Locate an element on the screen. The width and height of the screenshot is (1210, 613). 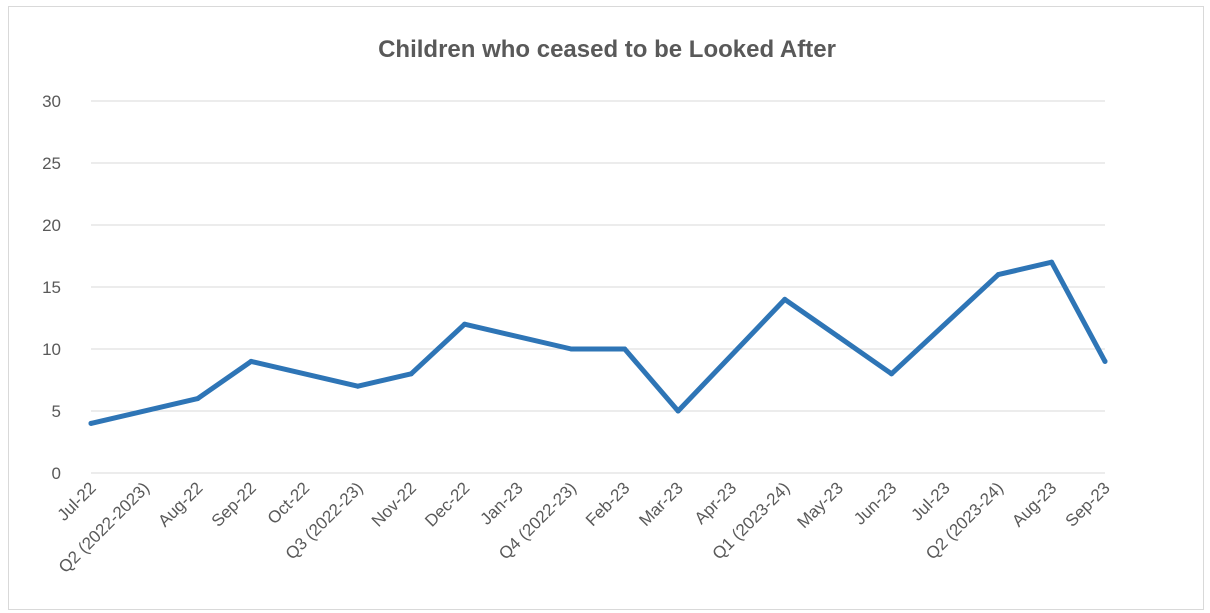
x-tick-label: Dec-22 is located at coordinates (447, 504).